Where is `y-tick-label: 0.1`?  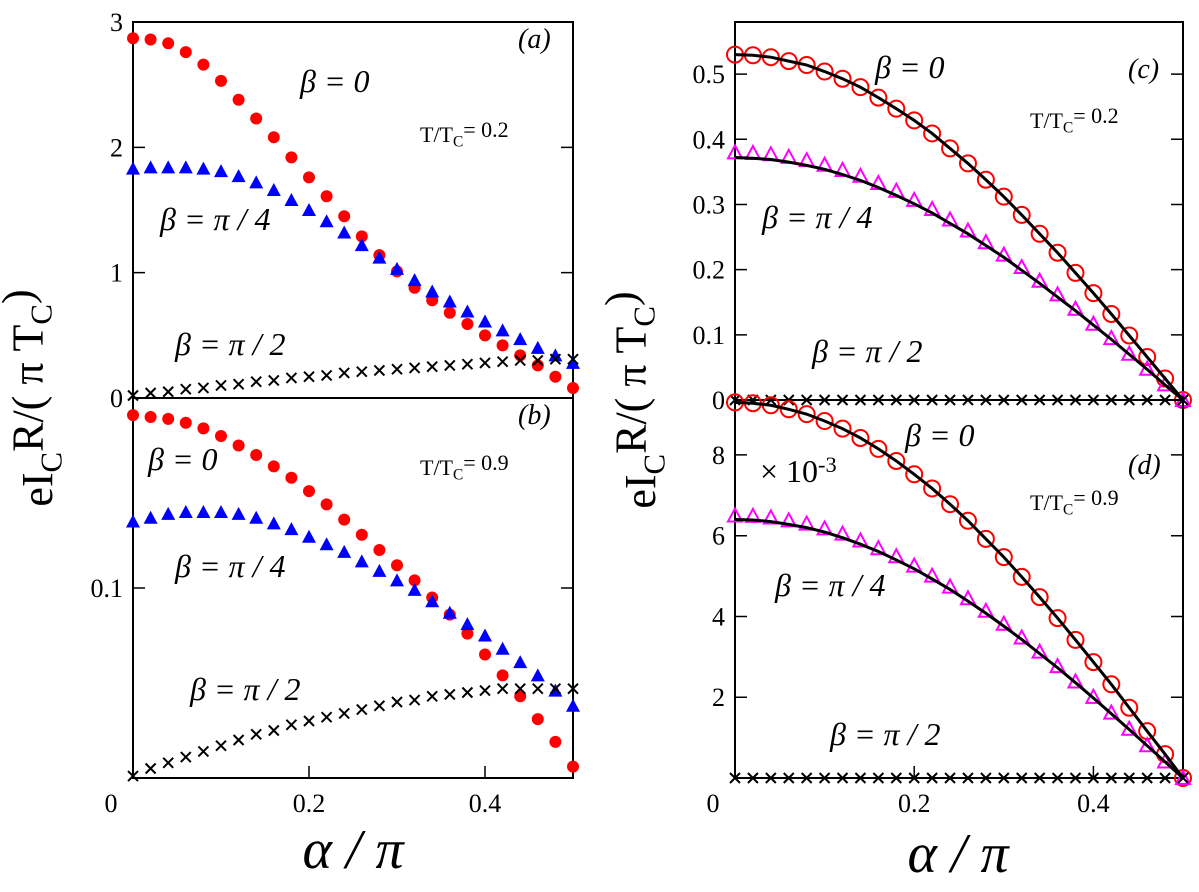 y-tick-label: 0.1 is located at coordinates (107, 588).